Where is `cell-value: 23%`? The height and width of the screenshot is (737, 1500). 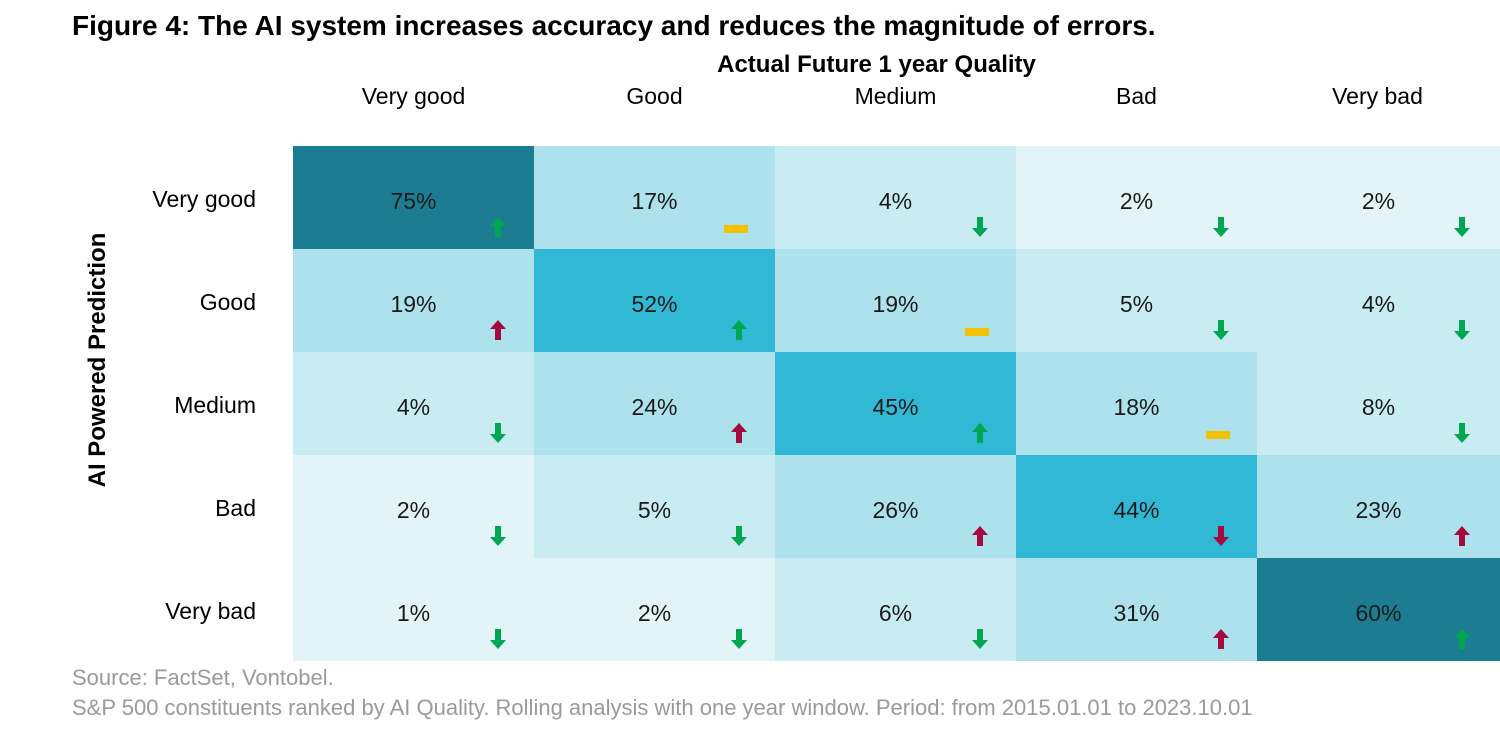 cell-value: 23% is located at coordinates (1378, 510).